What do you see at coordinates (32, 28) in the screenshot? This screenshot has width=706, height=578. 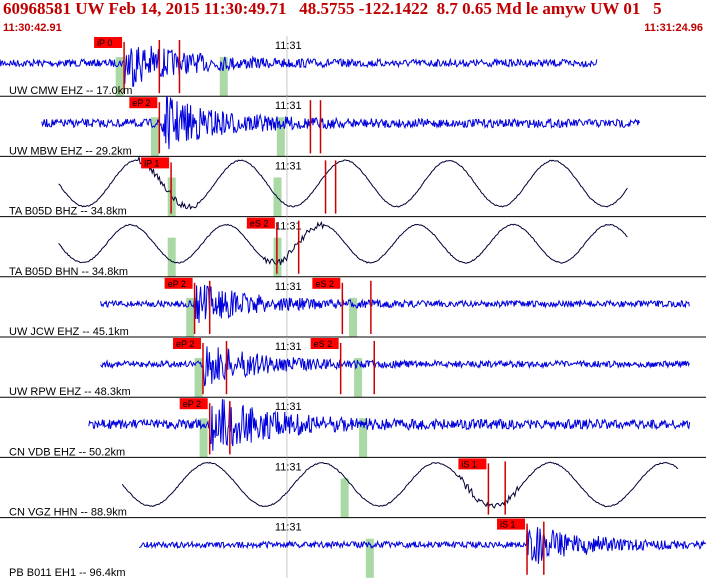 I see `start-time-label: 11:30:42.91` at bounding box center [32, 28].